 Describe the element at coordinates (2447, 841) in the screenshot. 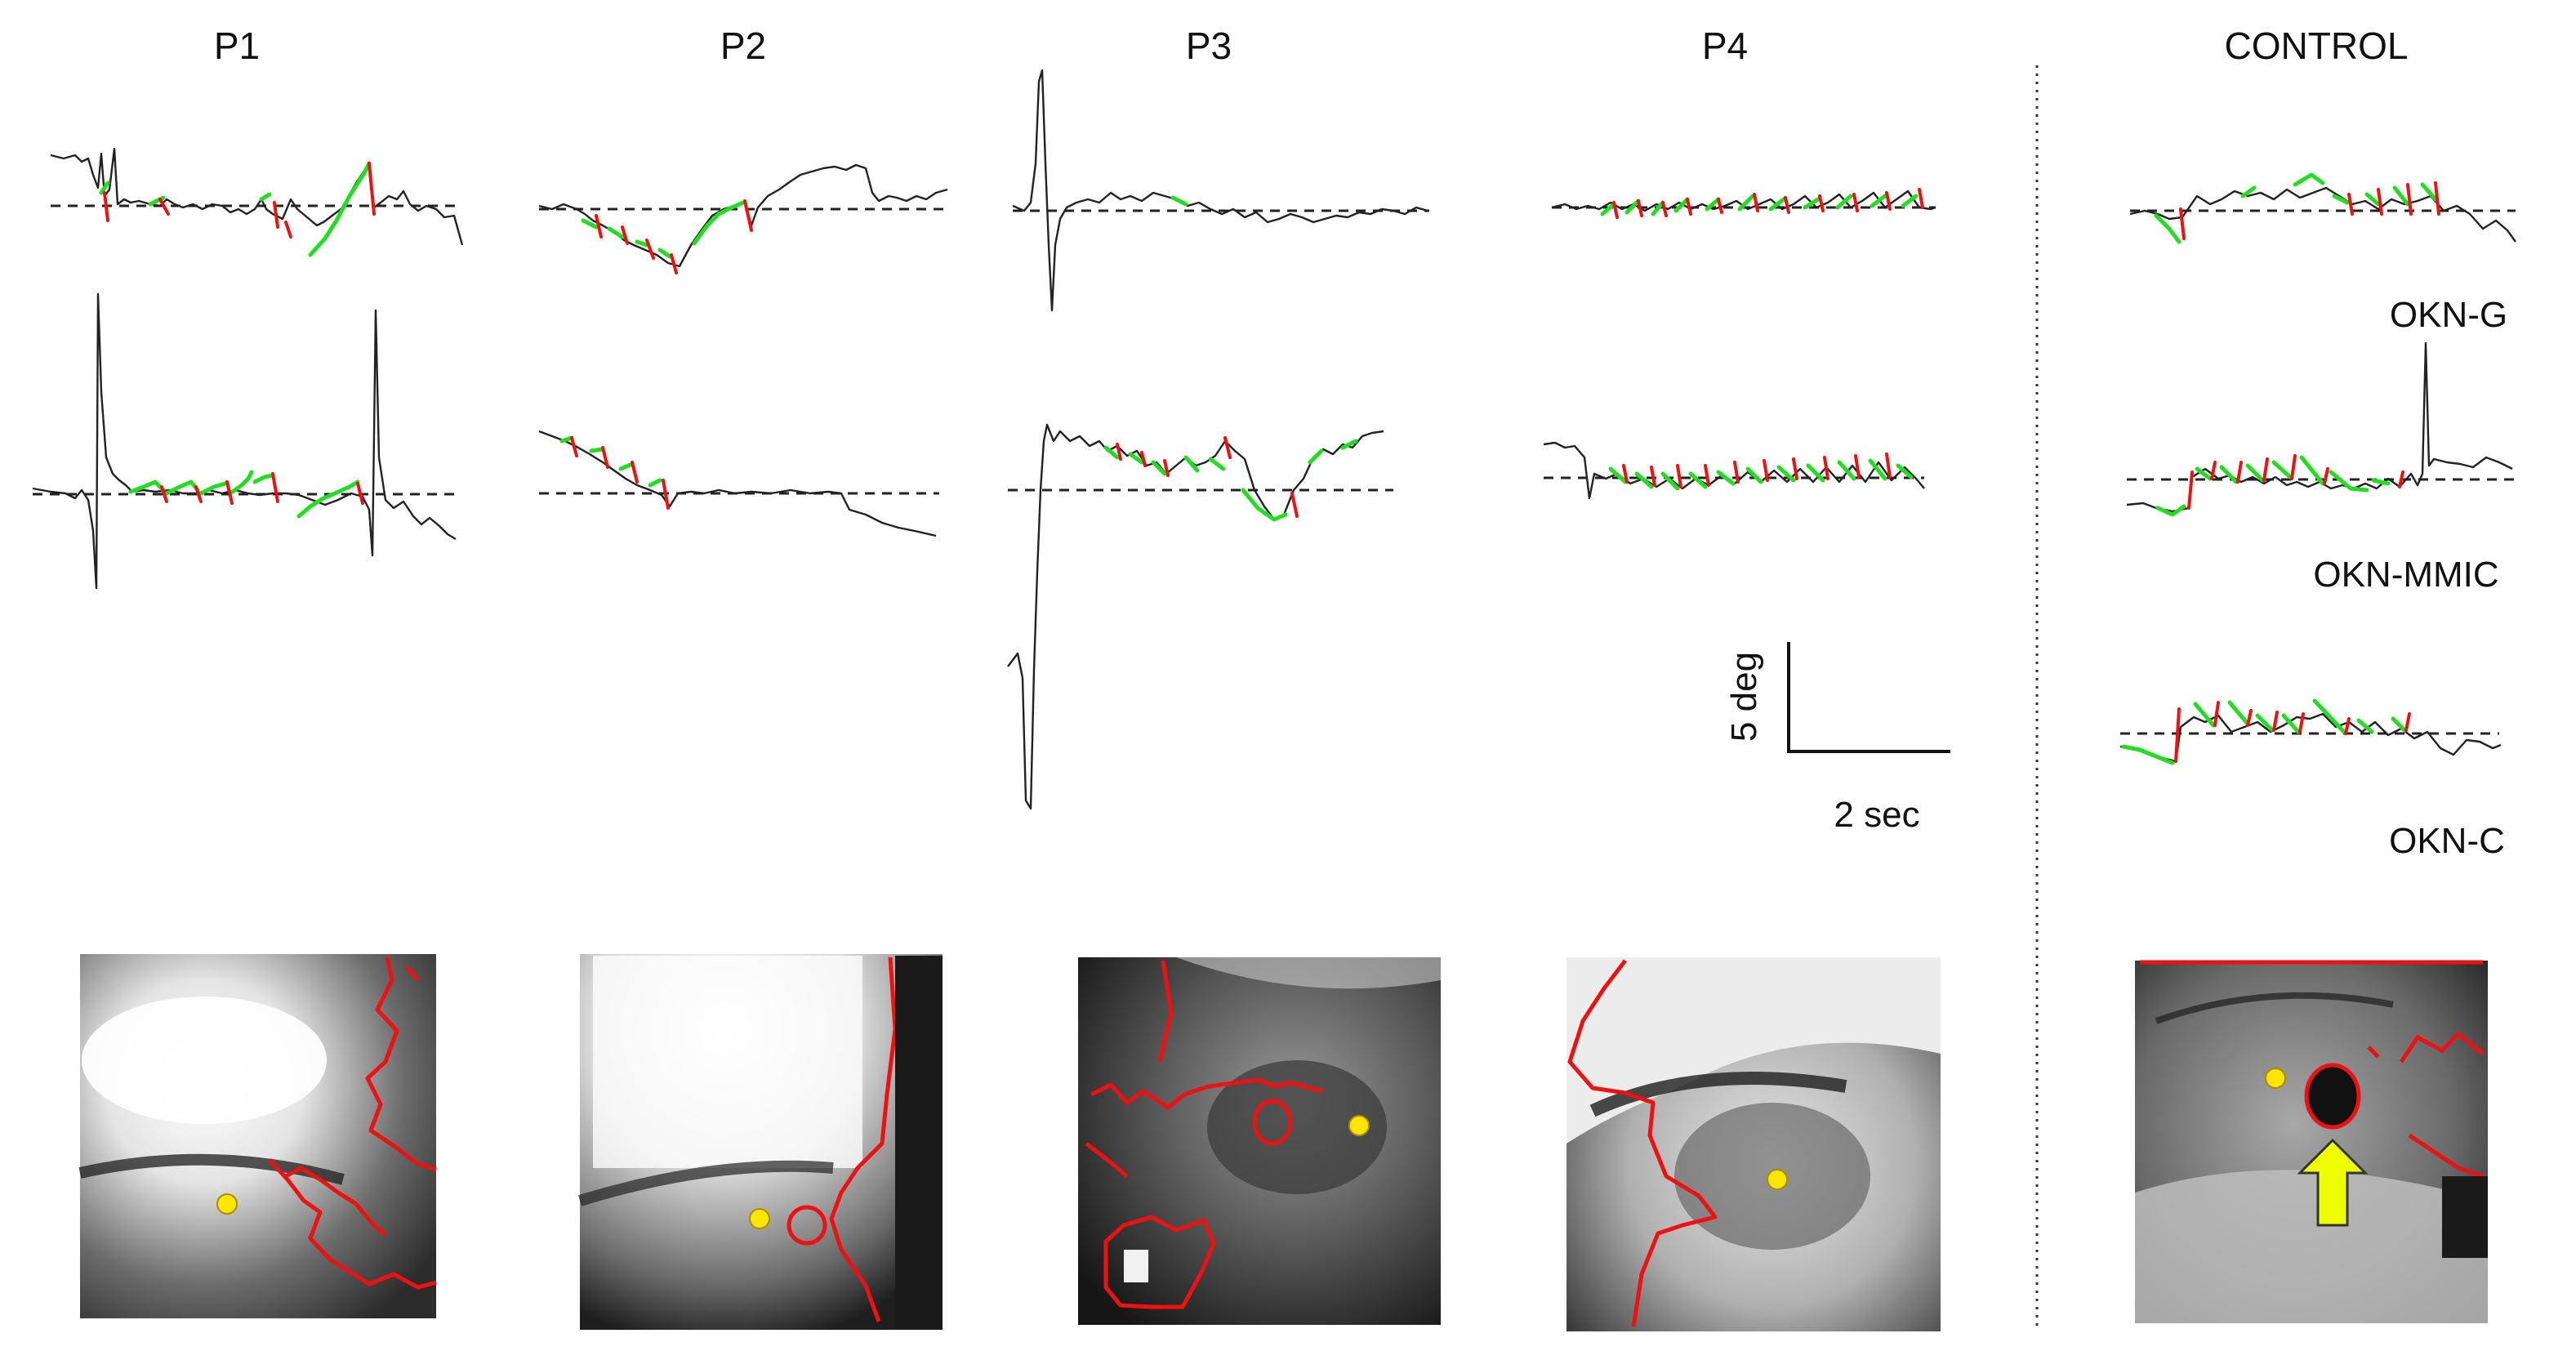

I see `label-okn-c: OKN-C` at that location.